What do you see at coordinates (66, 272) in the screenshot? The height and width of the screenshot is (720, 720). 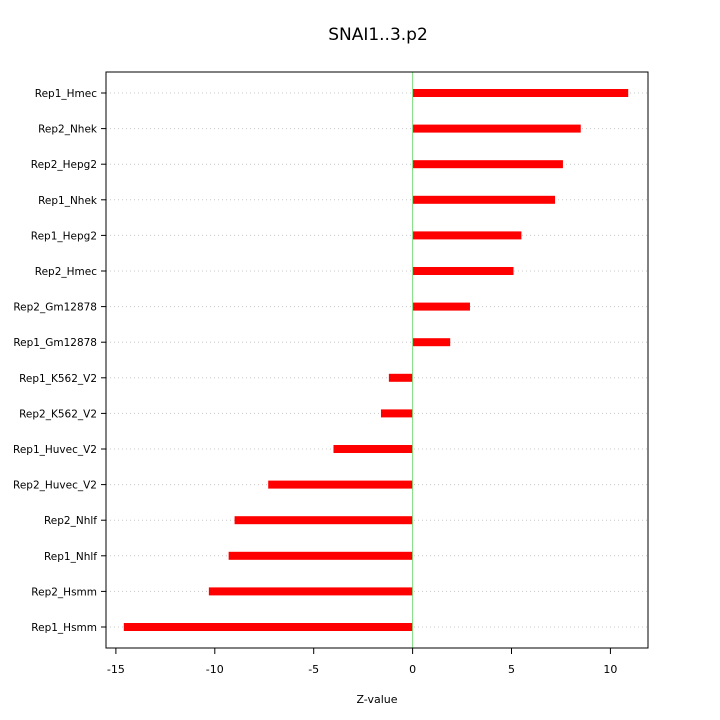 I see `category-label: Rep2_Hmec` at bounding box center [66, 272].